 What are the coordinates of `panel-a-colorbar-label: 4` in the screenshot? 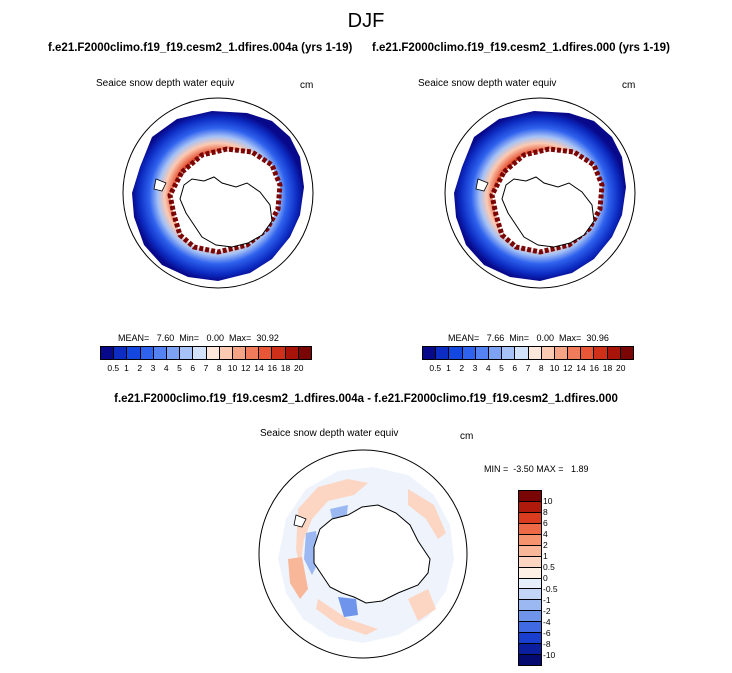 It's located at (166, 368).